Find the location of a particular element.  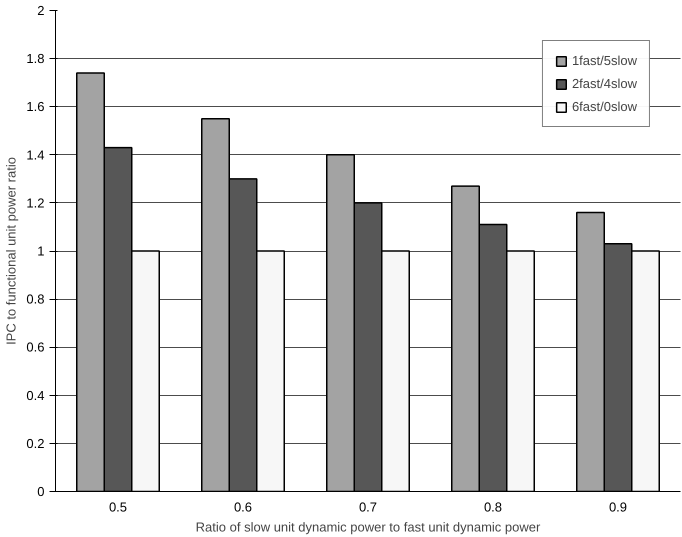

y-tick-label: 0.8 is located at coordinates (35, 299).